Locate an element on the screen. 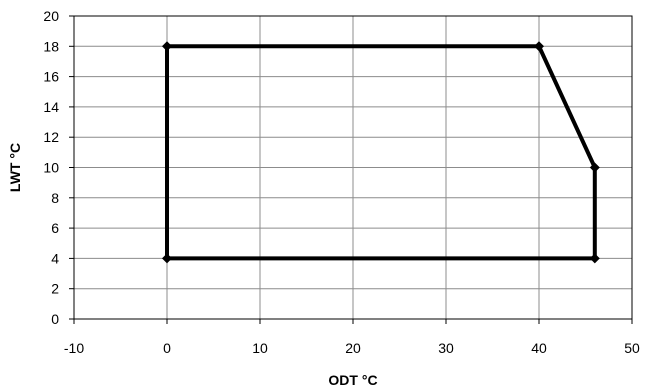  x-axis-title: ODT °C is located at coordinates (352, 380).